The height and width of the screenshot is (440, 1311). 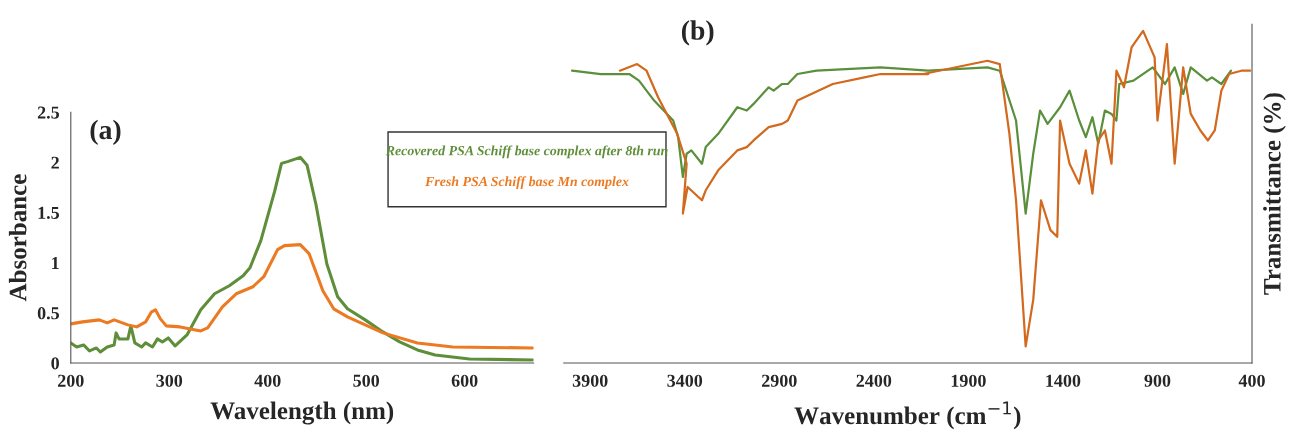 I want to click on x-tick-label: 2900, so click(x=779, y=380).